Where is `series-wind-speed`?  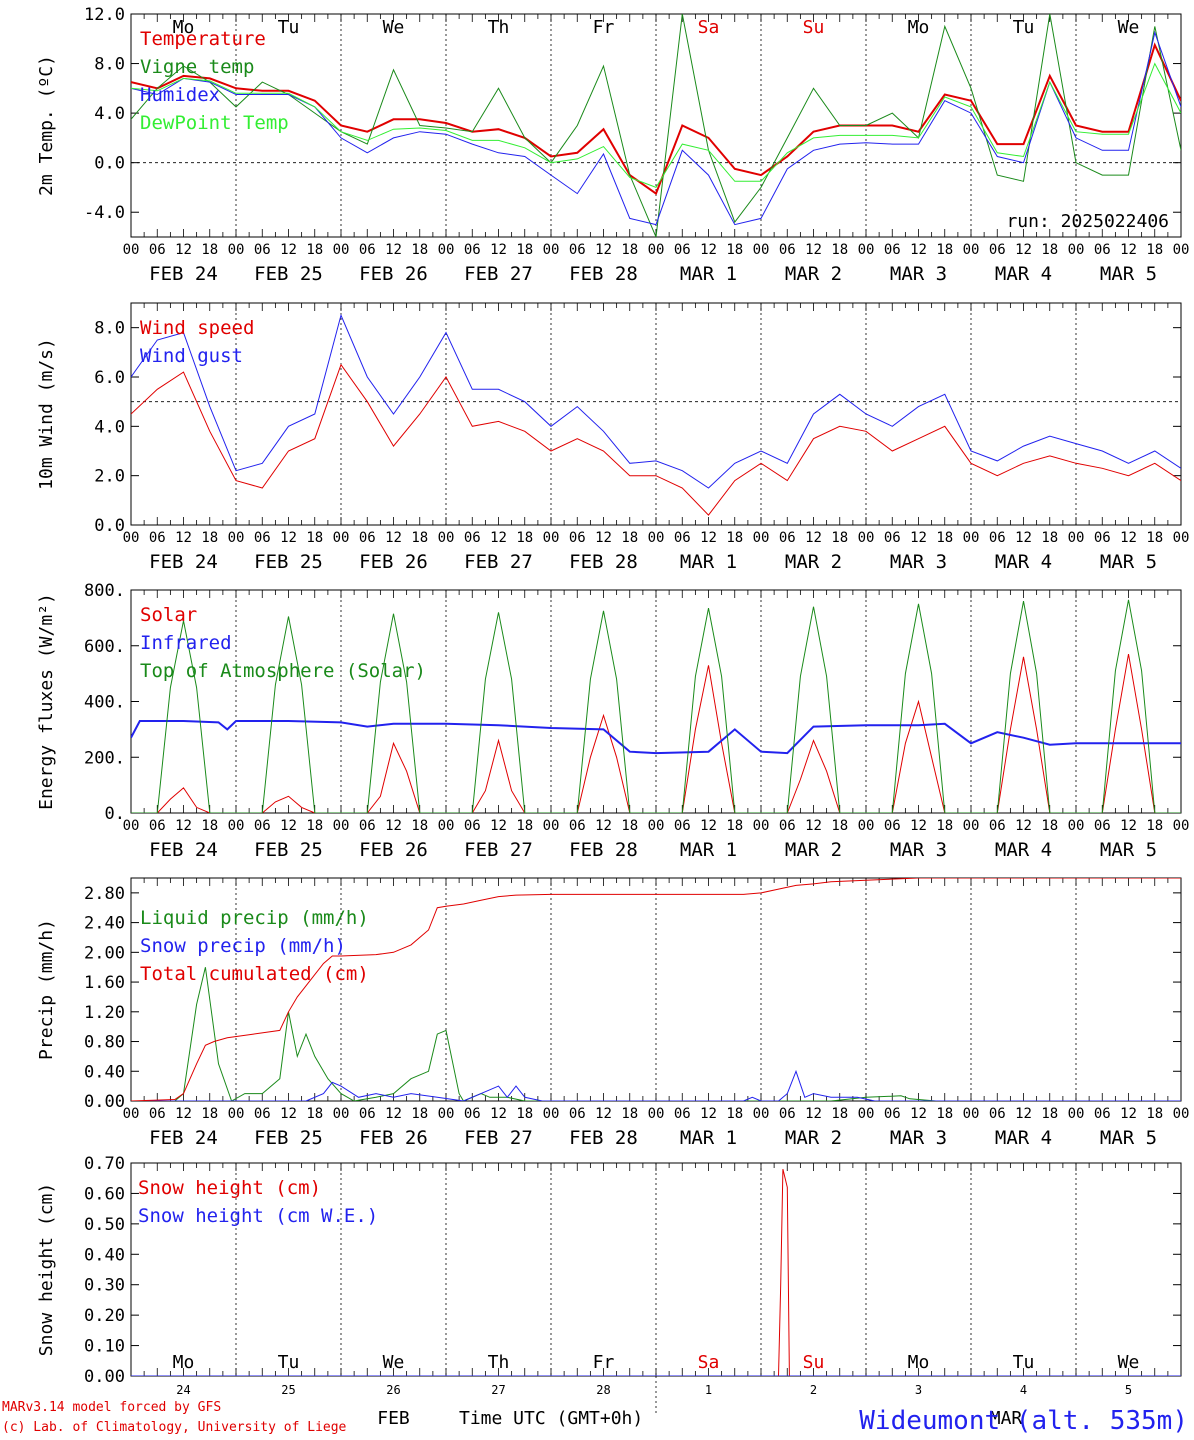 series-wind-speed is located at coordinates (656, 439).